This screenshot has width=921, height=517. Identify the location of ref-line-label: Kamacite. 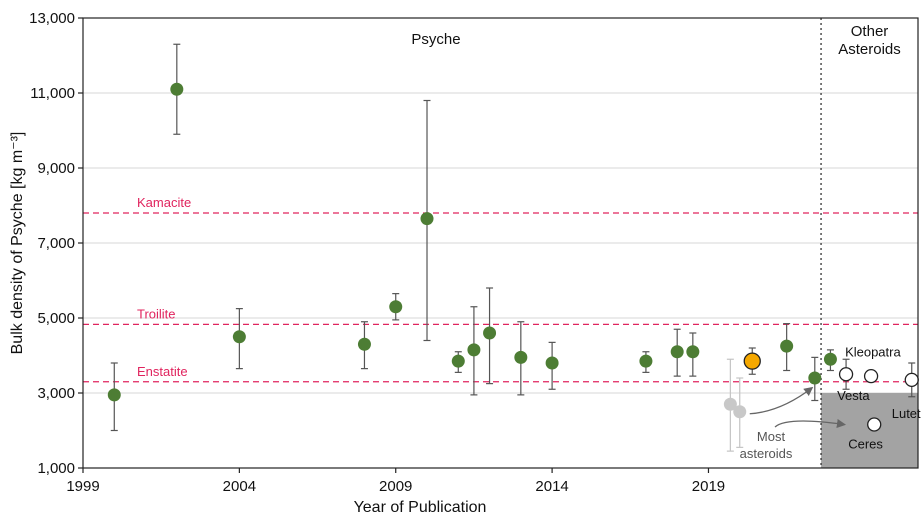
(164, 202).